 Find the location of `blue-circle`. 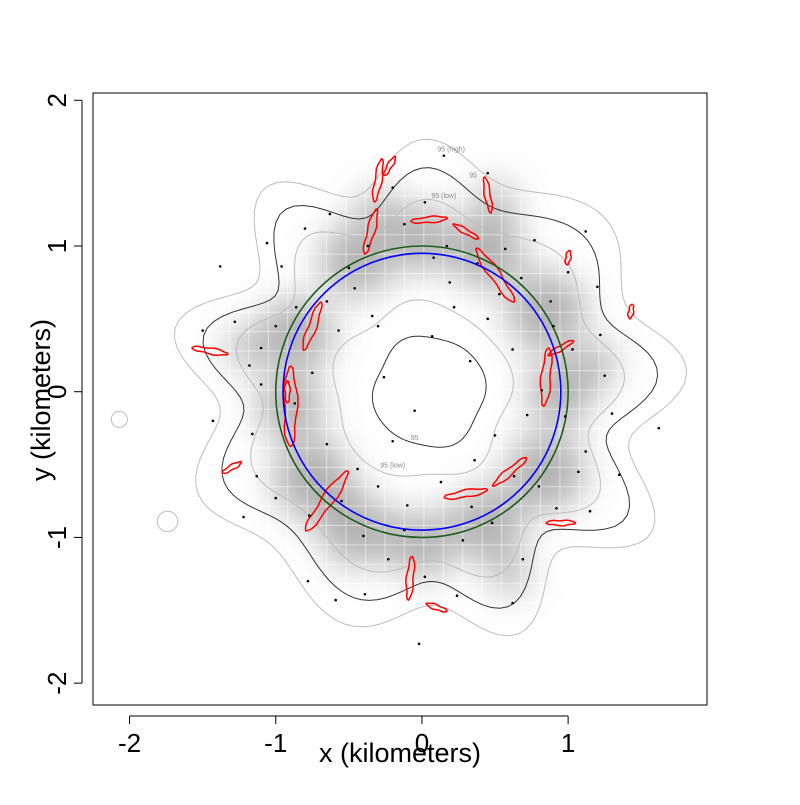

blue-circle is located at coordinates (422, 391).